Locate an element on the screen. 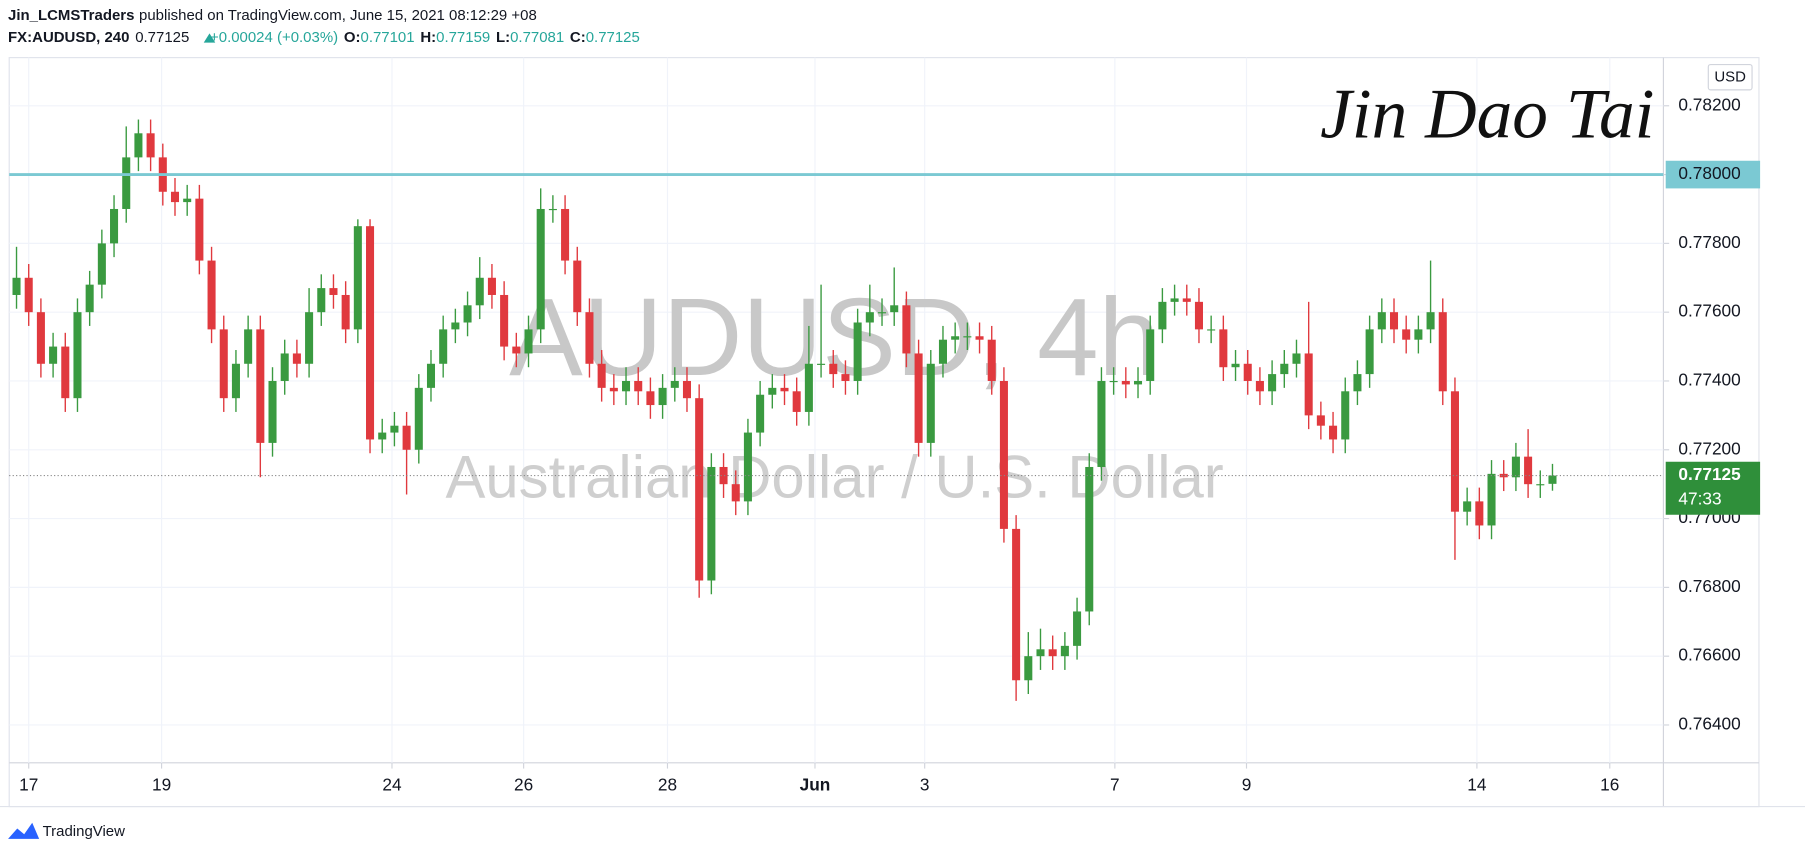 This screenshot has width=1805, height=855. x-tick-label: 17 is located at coordinates (28, 784).